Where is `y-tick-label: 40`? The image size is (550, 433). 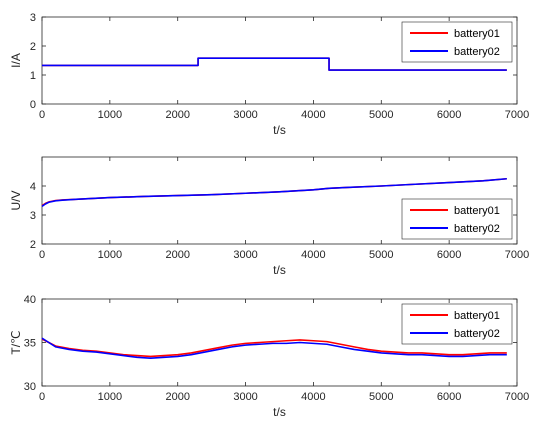 y-tick-label: 40 is located at coordinates (30, 300).